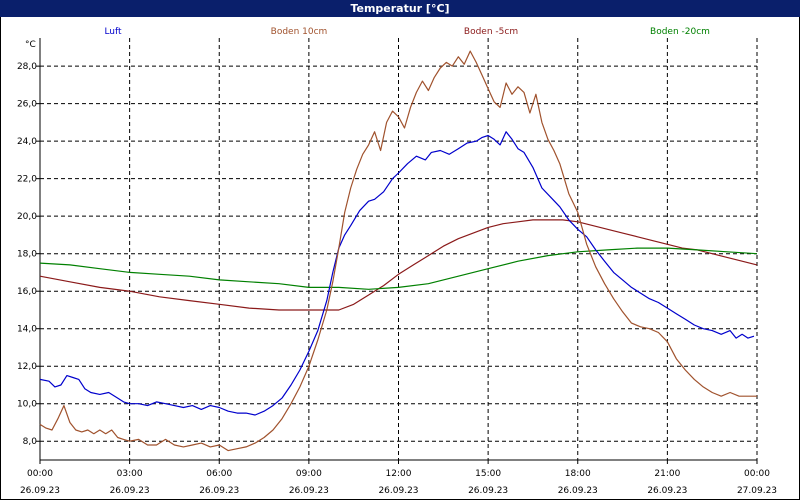 This screenshot has width=800, height=500. I want to click on y-axis-unit-label: °C, so click(30, 45).